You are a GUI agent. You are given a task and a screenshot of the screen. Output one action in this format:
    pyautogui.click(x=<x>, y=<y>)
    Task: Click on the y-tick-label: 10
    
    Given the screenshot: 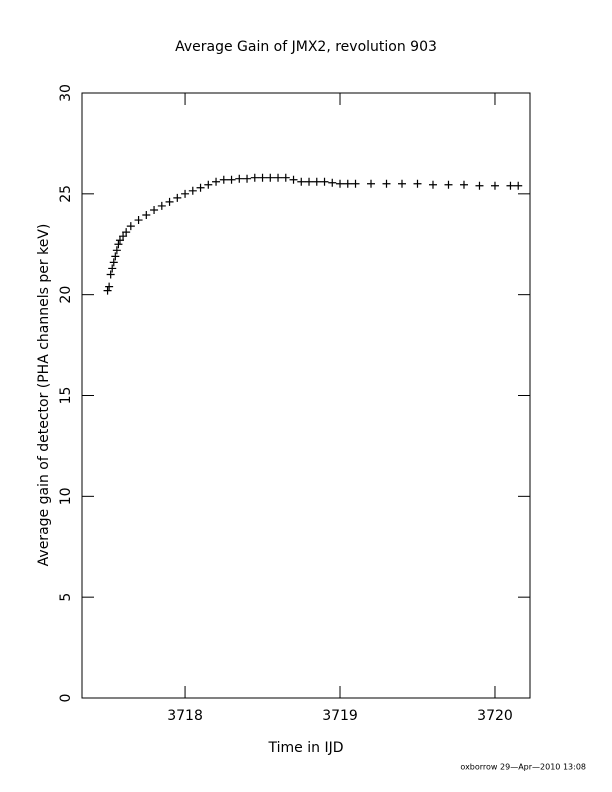 What is the action you would take?
    pyautogui.click(x=66, y=496)
    